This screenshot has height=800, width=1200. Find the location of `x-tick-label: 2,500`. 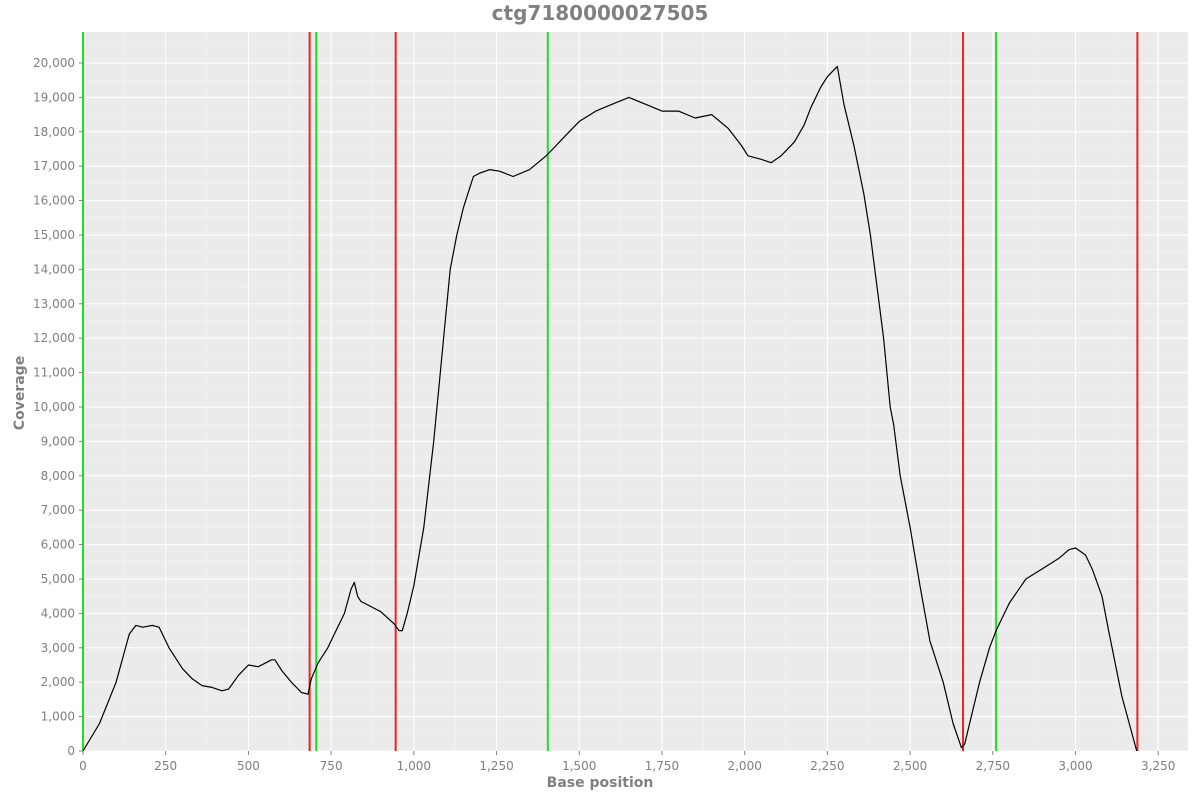

x-tick-label: 2,500 is located at coordinates (910, 766).